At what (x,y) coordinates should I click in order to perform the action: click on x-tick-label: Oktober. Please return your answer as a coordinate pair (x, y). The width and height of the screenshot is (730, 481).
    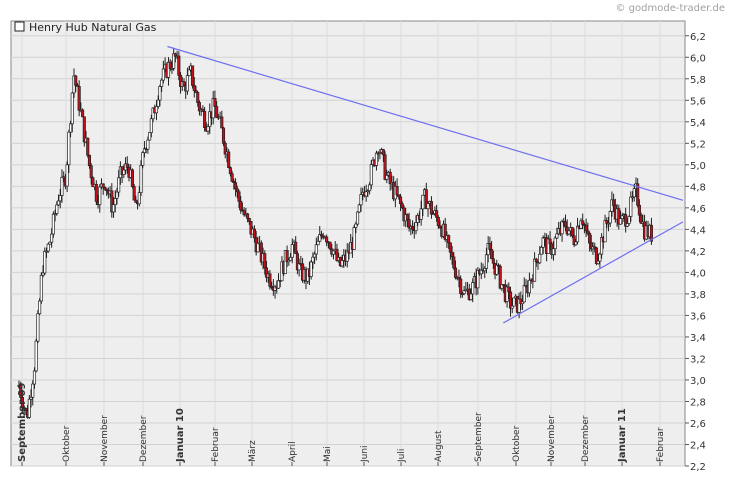
    Looking at the image, I should click on (67, 443).